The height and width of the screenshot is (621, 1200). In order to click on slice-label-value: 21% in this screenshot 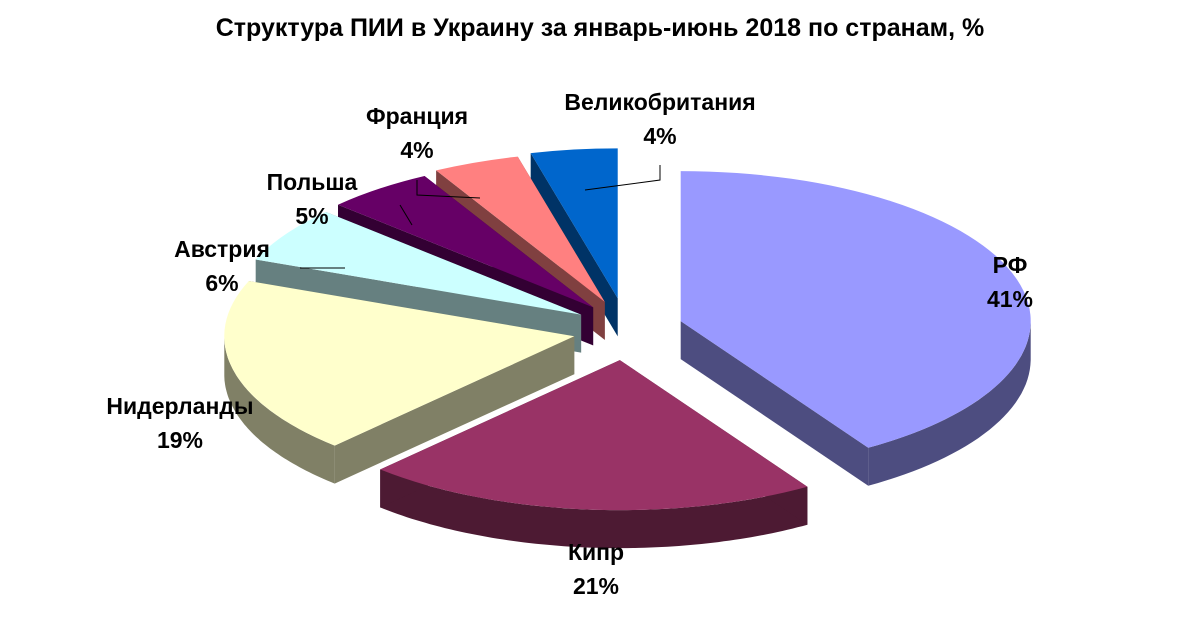, I will do `click(596, 586)`.